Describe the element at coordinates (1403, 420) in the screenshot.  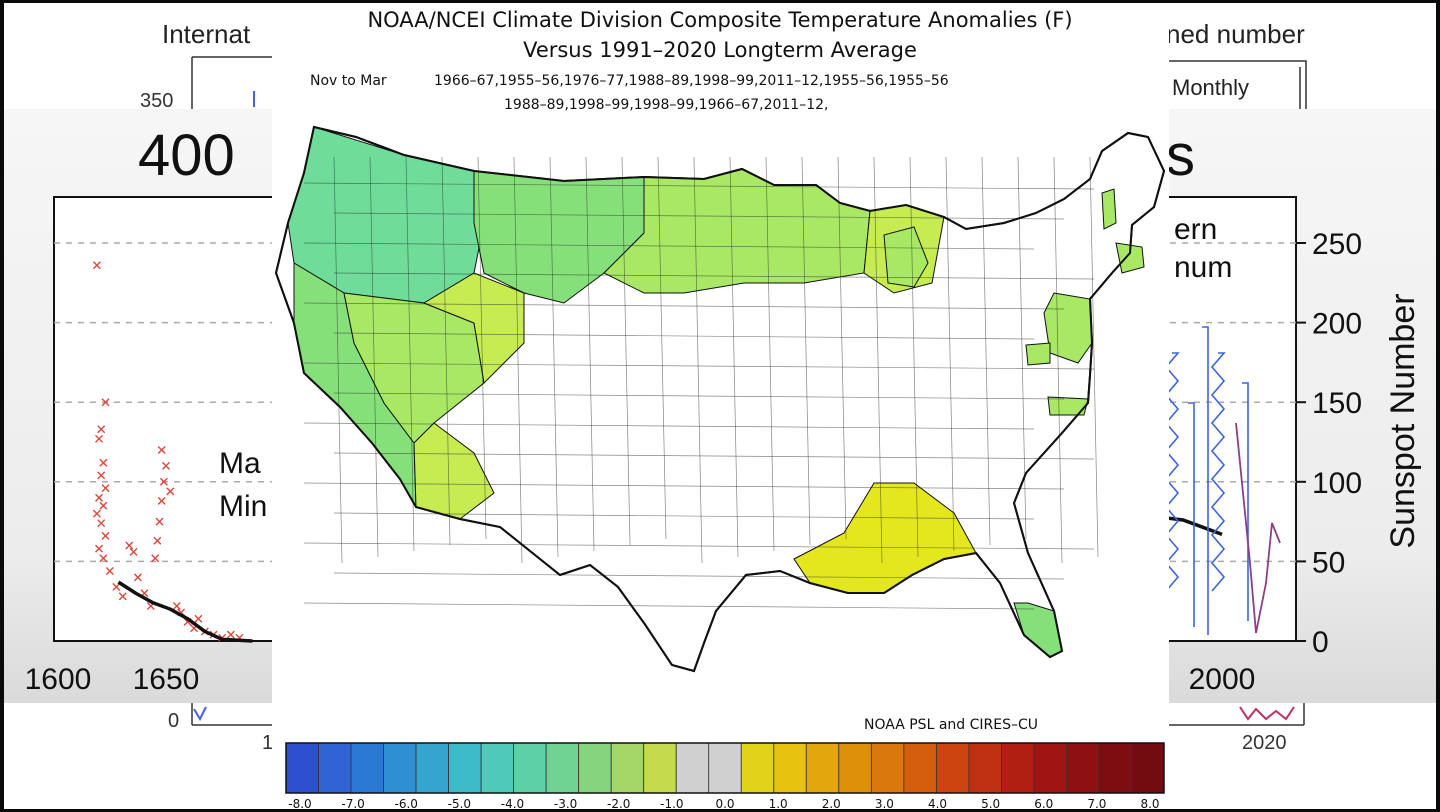
I see `y-axis-label: Sunspot Number` at that location.